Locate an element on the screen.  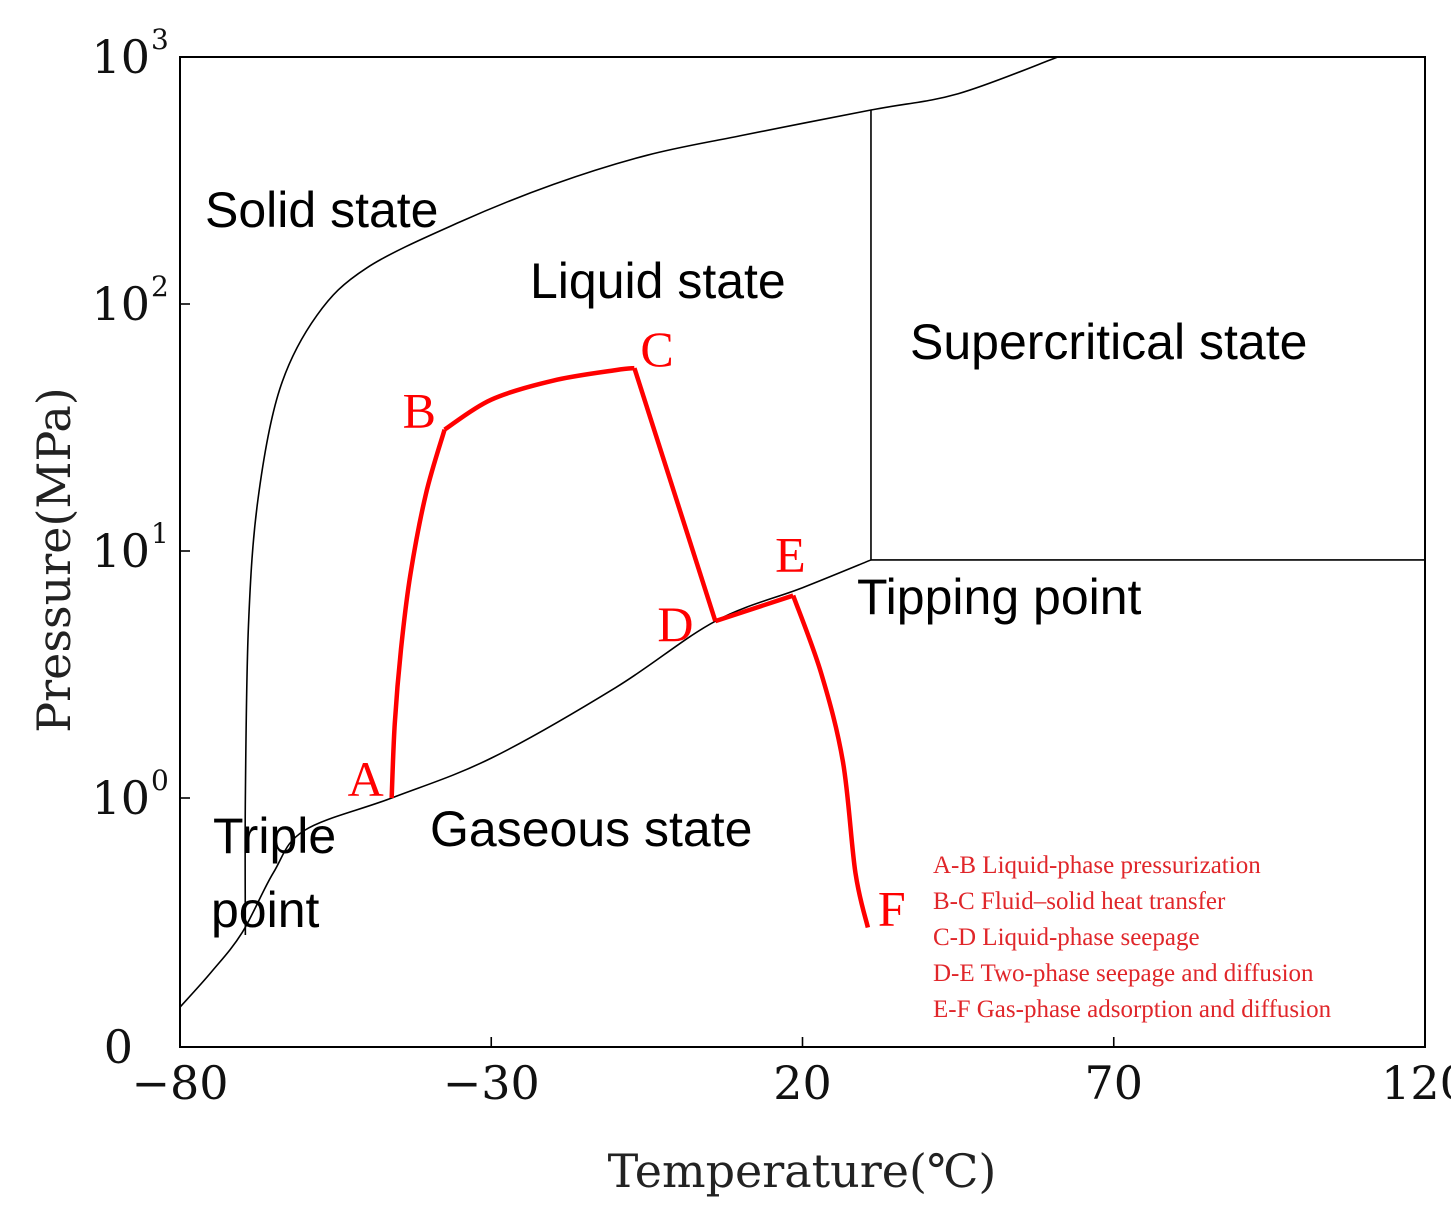
region-label-solid: Solid state is located at coordinates (321, 210).